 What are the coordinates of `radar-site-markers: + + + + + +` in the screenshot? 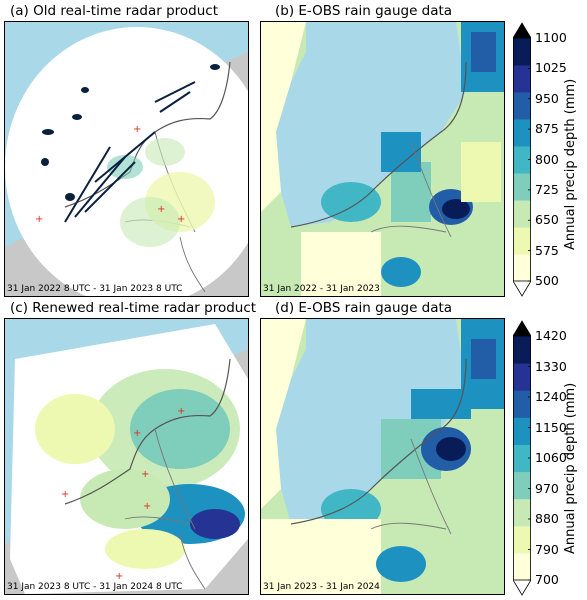 It's located at (123, 494).